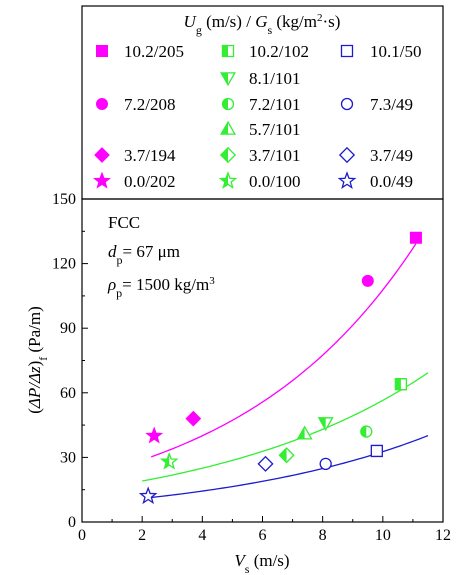 The height and width of the screenshot is (575, 457). I want to click on legend-marker-10.2-205, so click(102, 51).